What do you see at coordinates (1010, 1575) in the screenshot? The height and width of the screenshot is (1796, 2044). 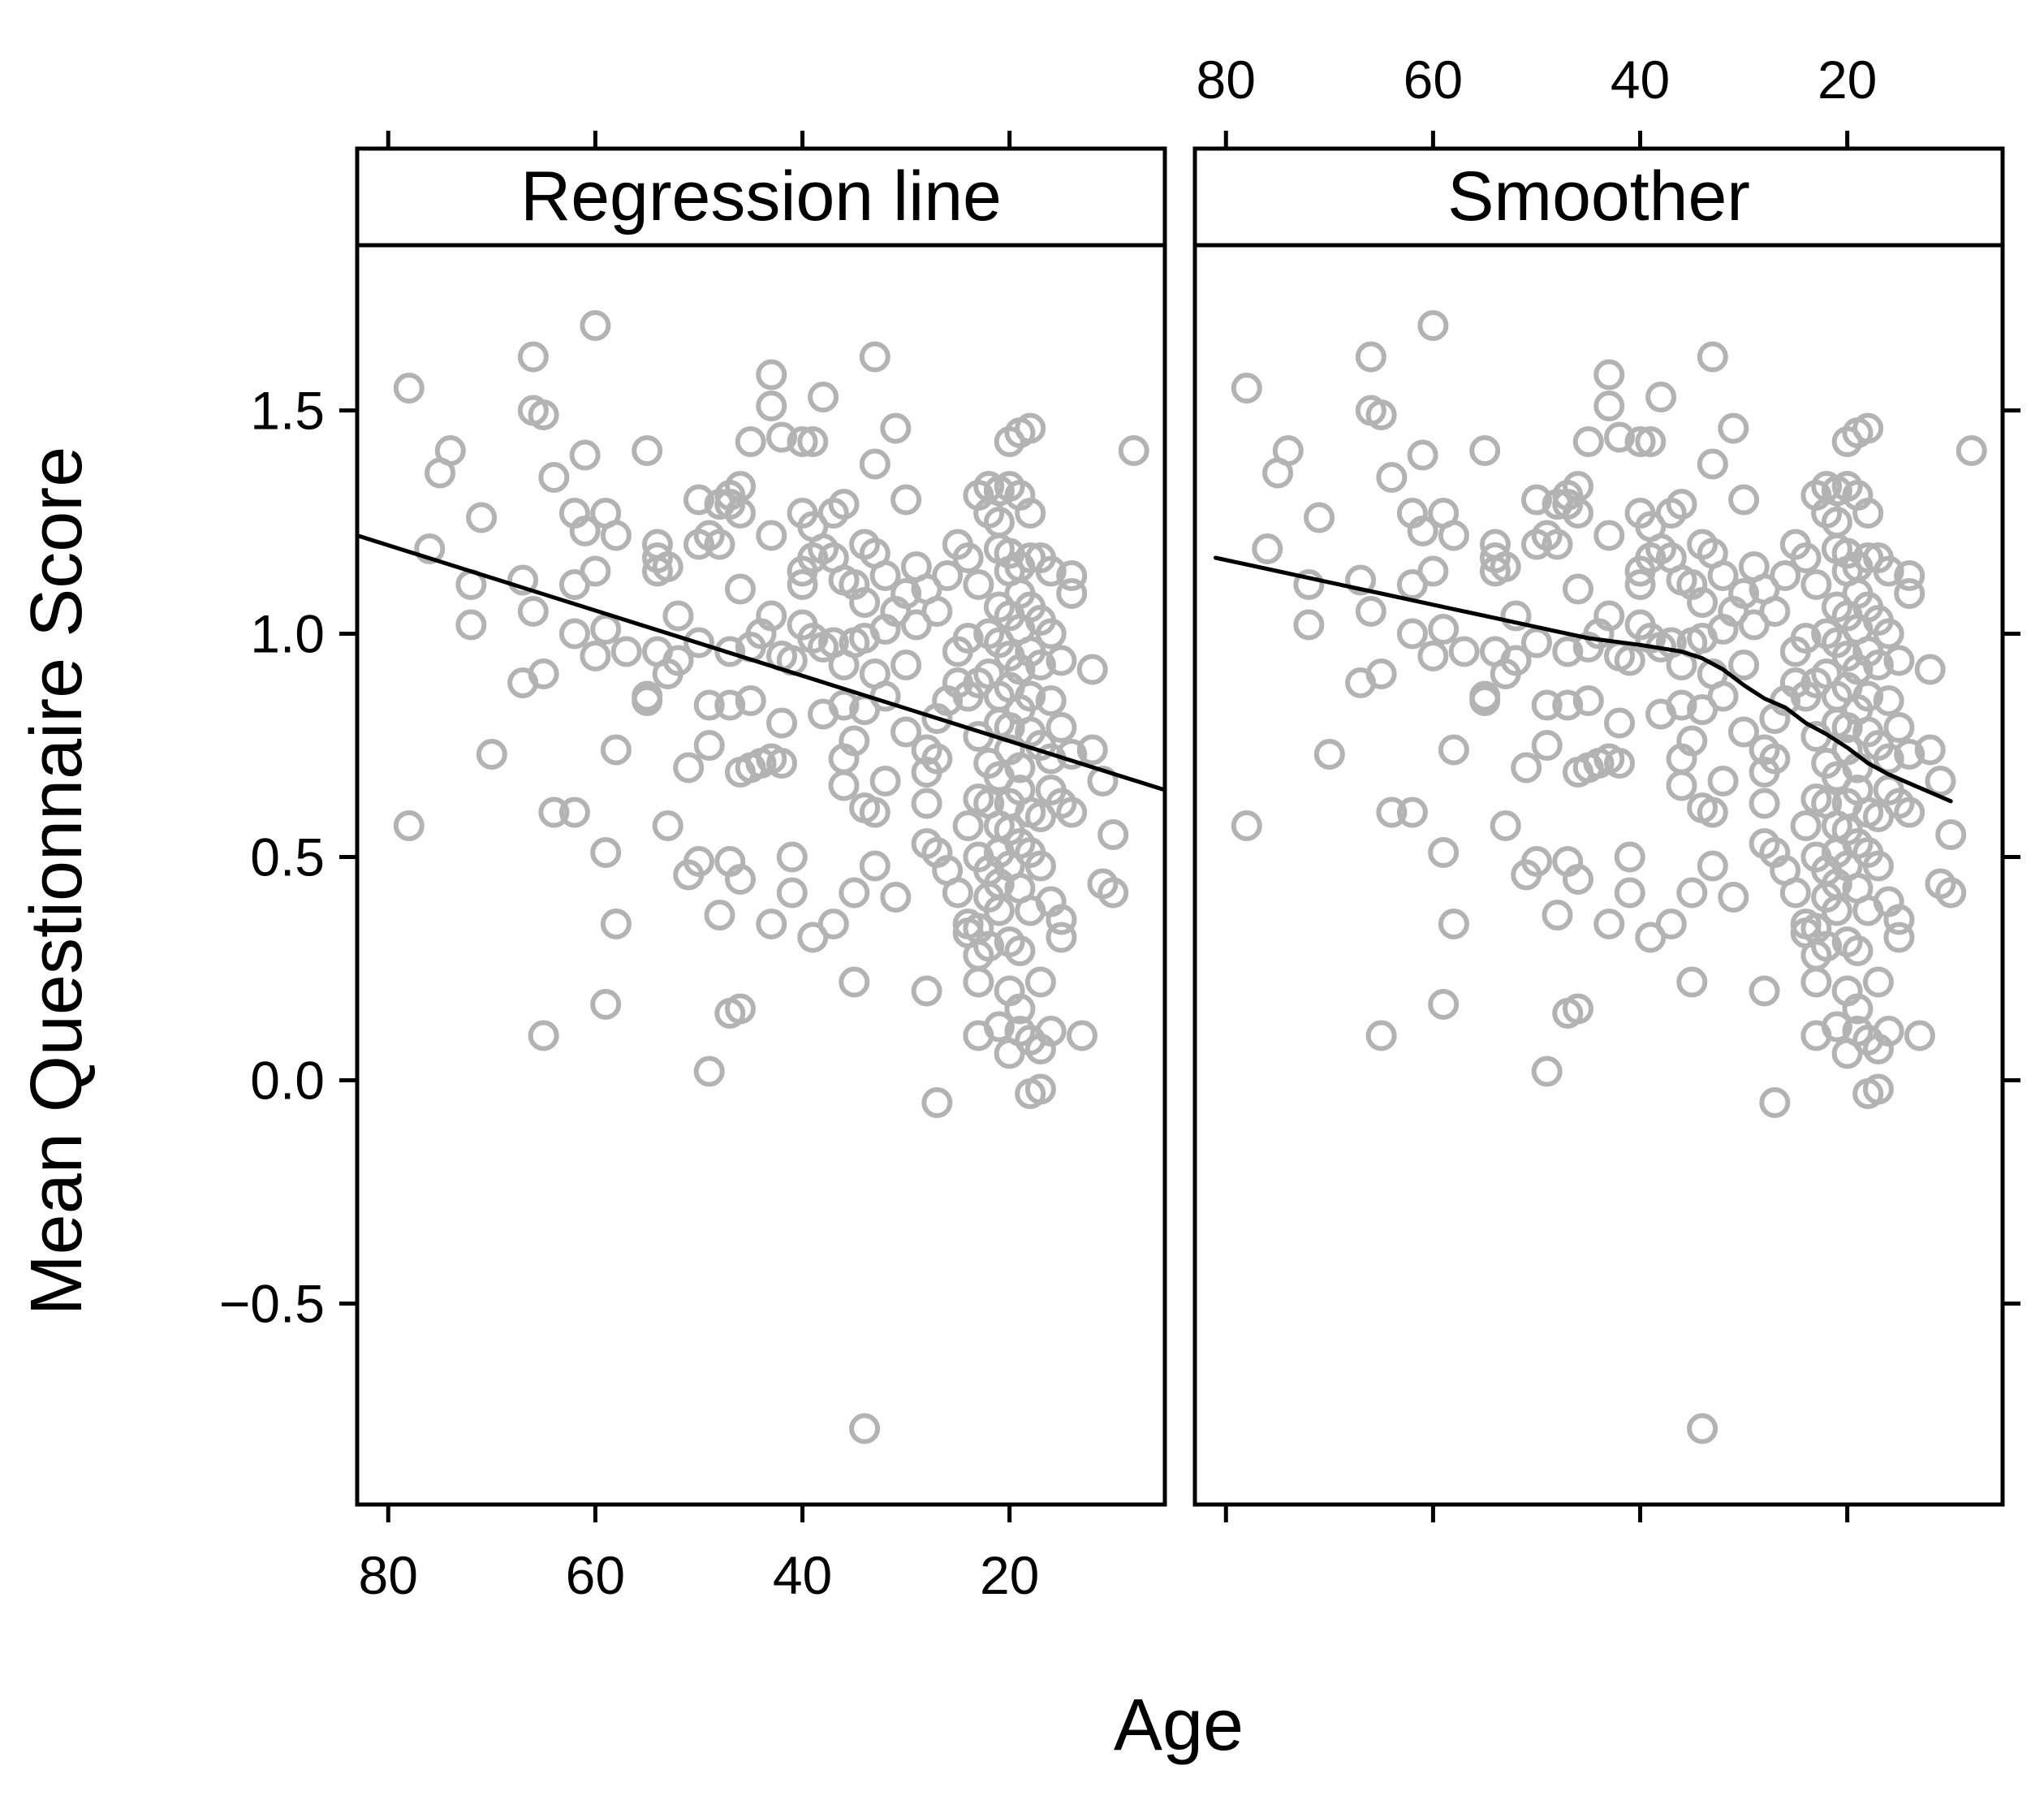 I see `x-tick-label-bottom: 20` at bounding box center [1010, 1575].